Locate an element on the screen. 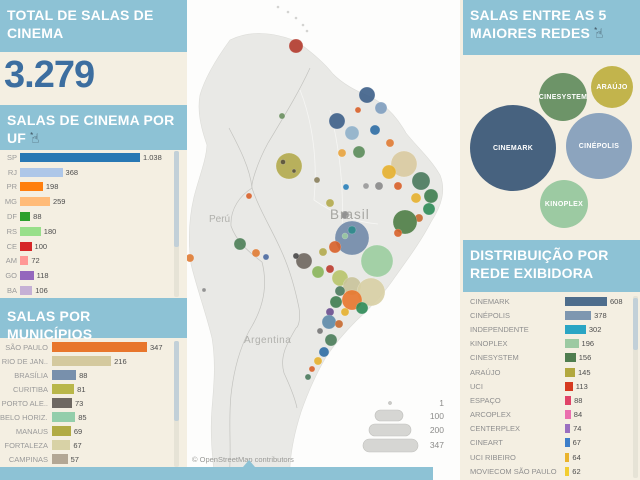 Image resolution: width=640 pixels, height=480 pixels. bar-row: CINEMARK 608 is located at coordinates (551, 301).